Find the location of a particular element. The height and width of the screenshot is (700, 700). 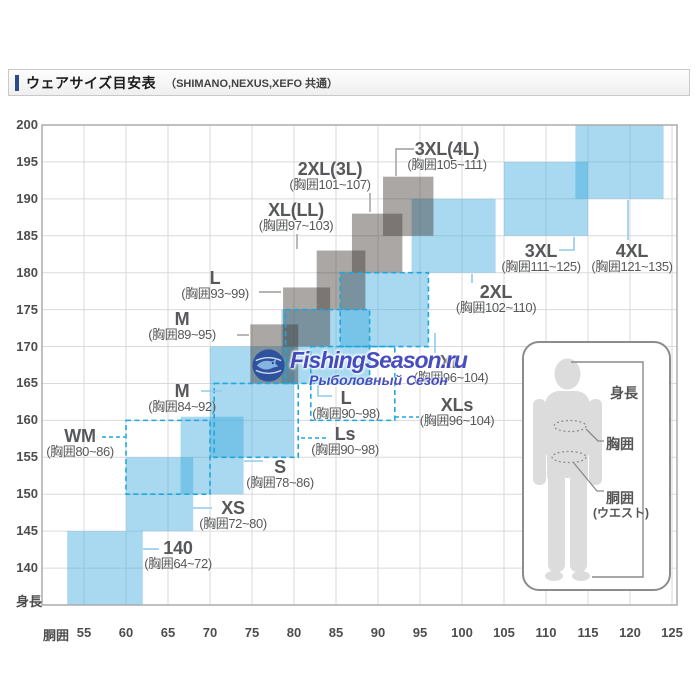

size-label-name: XL(LL) is located at coordinates (296, 210).